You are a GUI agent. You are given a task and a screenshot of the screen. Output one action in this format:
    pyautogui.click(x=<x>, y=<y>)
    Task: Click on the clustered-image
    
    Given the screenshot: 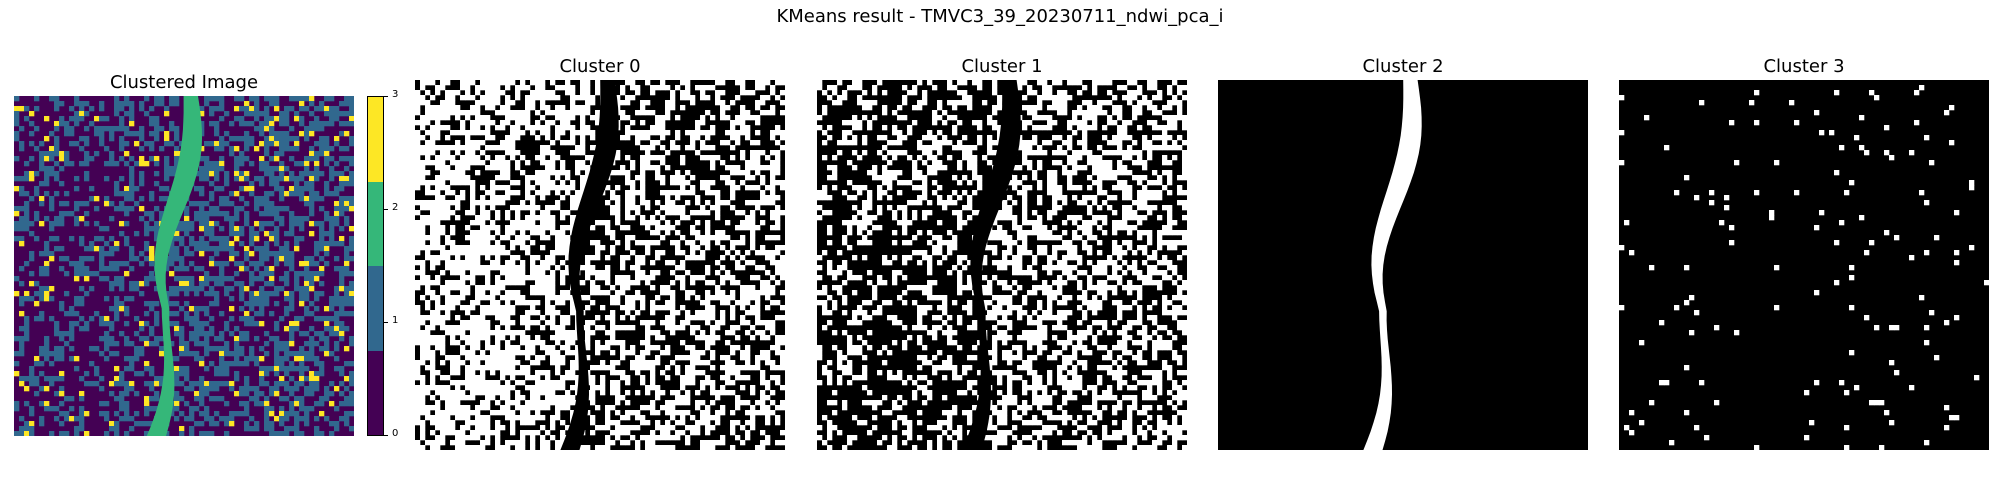 What is the action you would take?
    pyautogui.click(x=184, y=266)
    